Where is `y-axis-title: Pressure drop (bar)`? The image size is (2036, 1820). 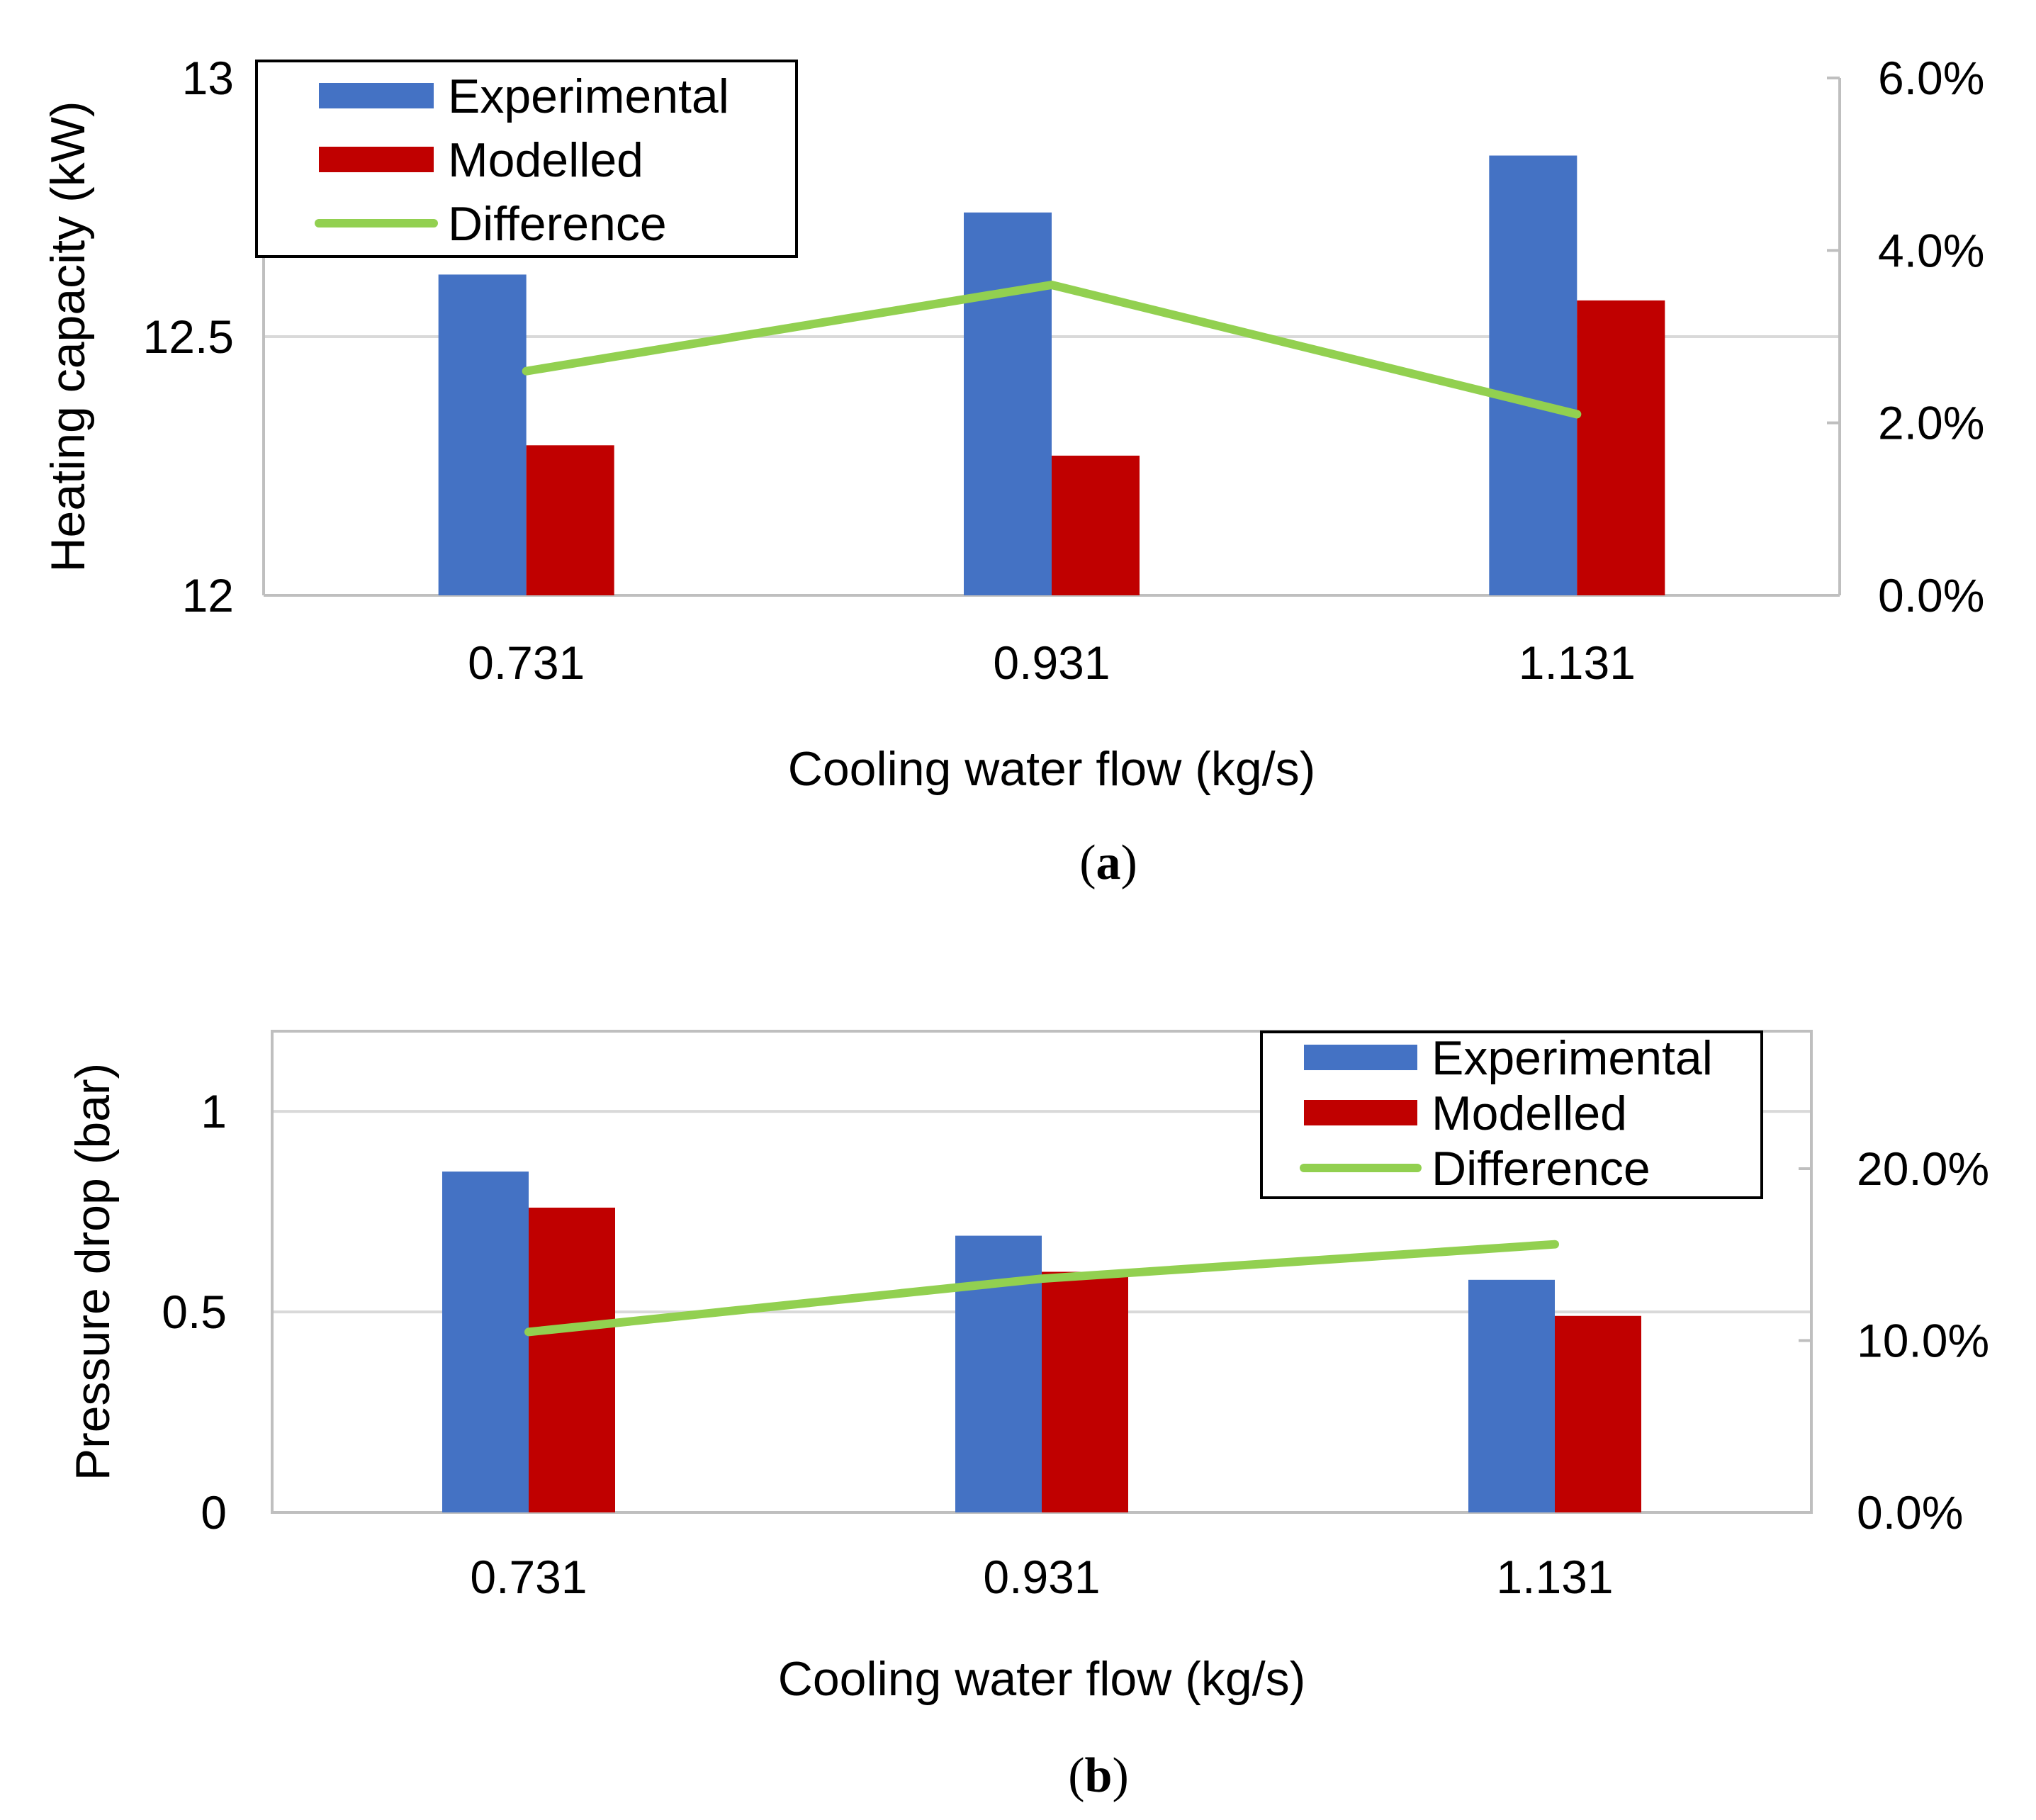 y-axis-title: Pressure drop (bar) is located at coordinates (93, 1272).